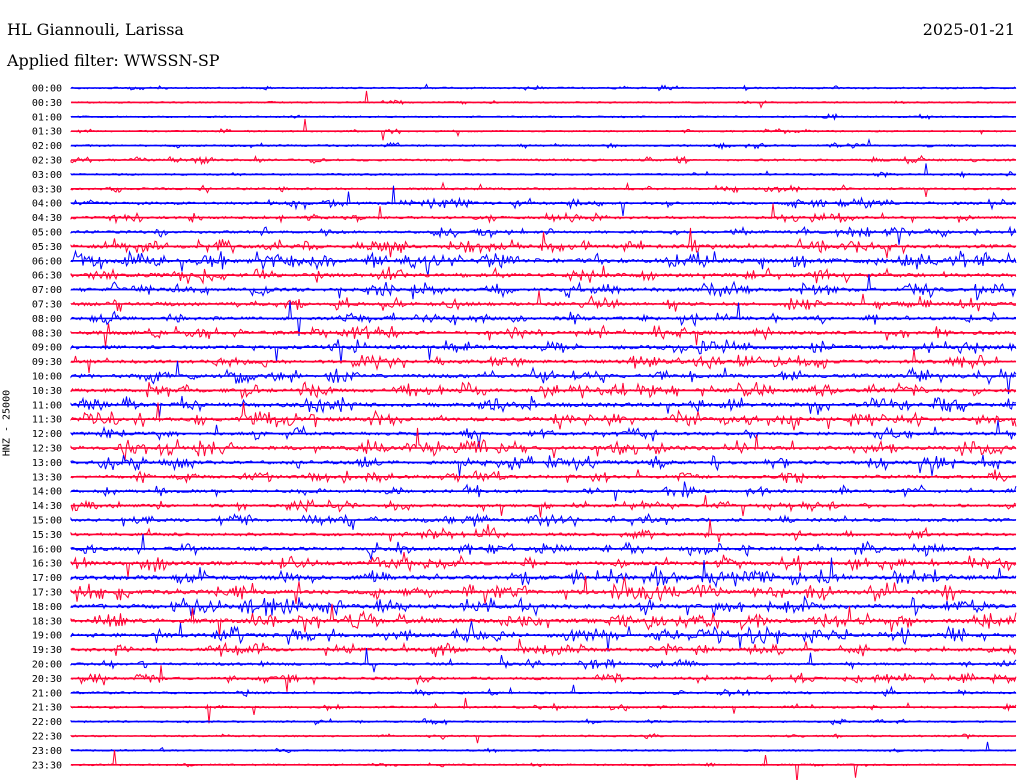 The image size is (1024, 780). I want to click on row-label-0600: 06:00, so click(47, 261).